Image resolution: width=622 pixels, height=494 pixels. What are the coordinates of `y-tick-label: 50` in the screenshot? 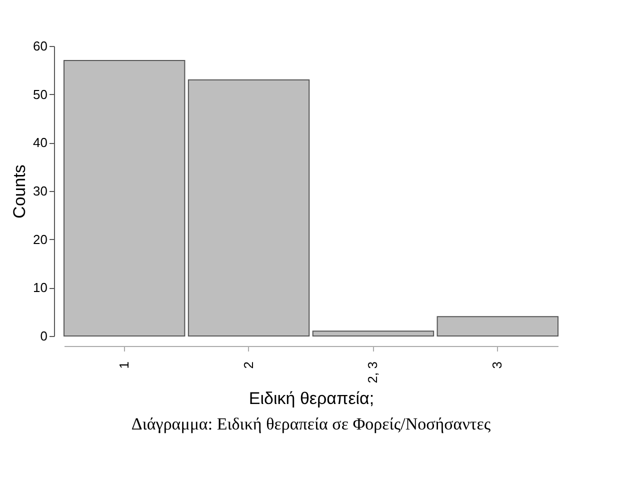 It's located at (40, 94).